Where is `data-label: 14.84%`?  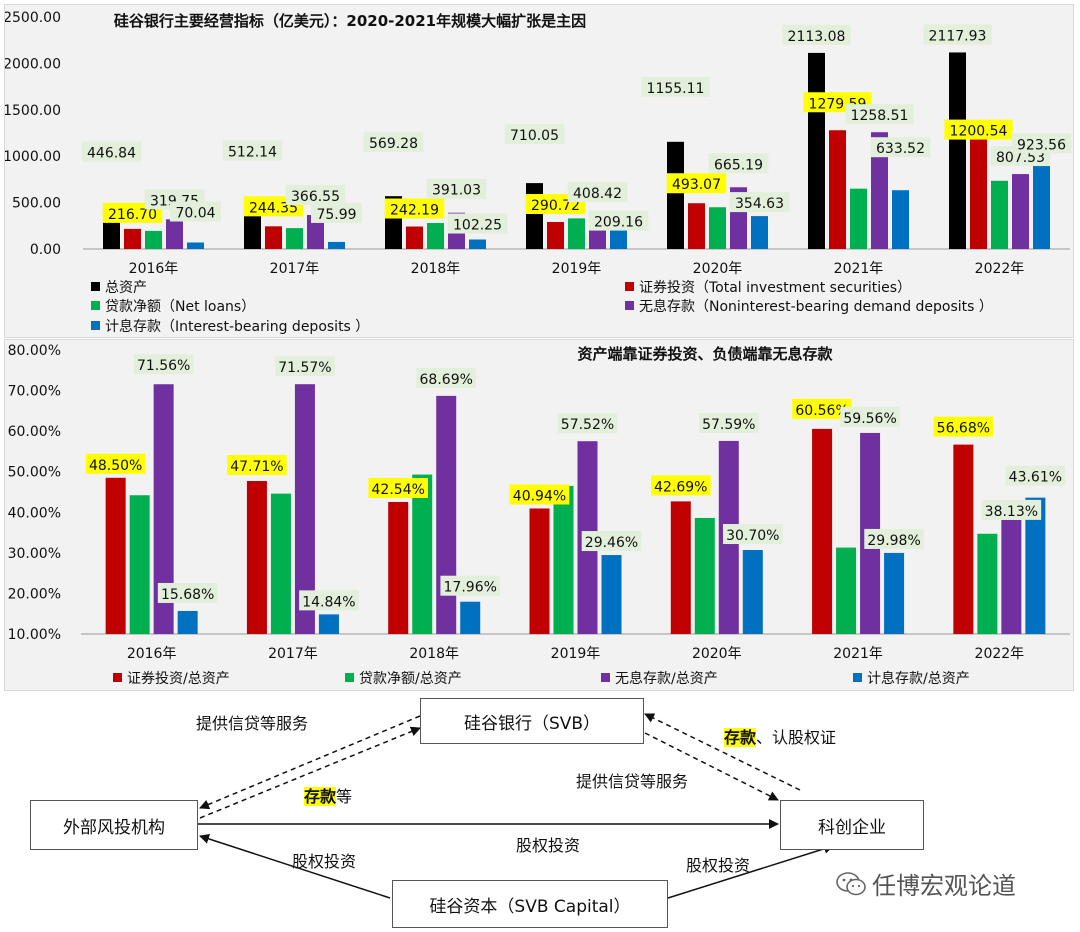
data-label: 14.84% is located at coordinates (328, 602).